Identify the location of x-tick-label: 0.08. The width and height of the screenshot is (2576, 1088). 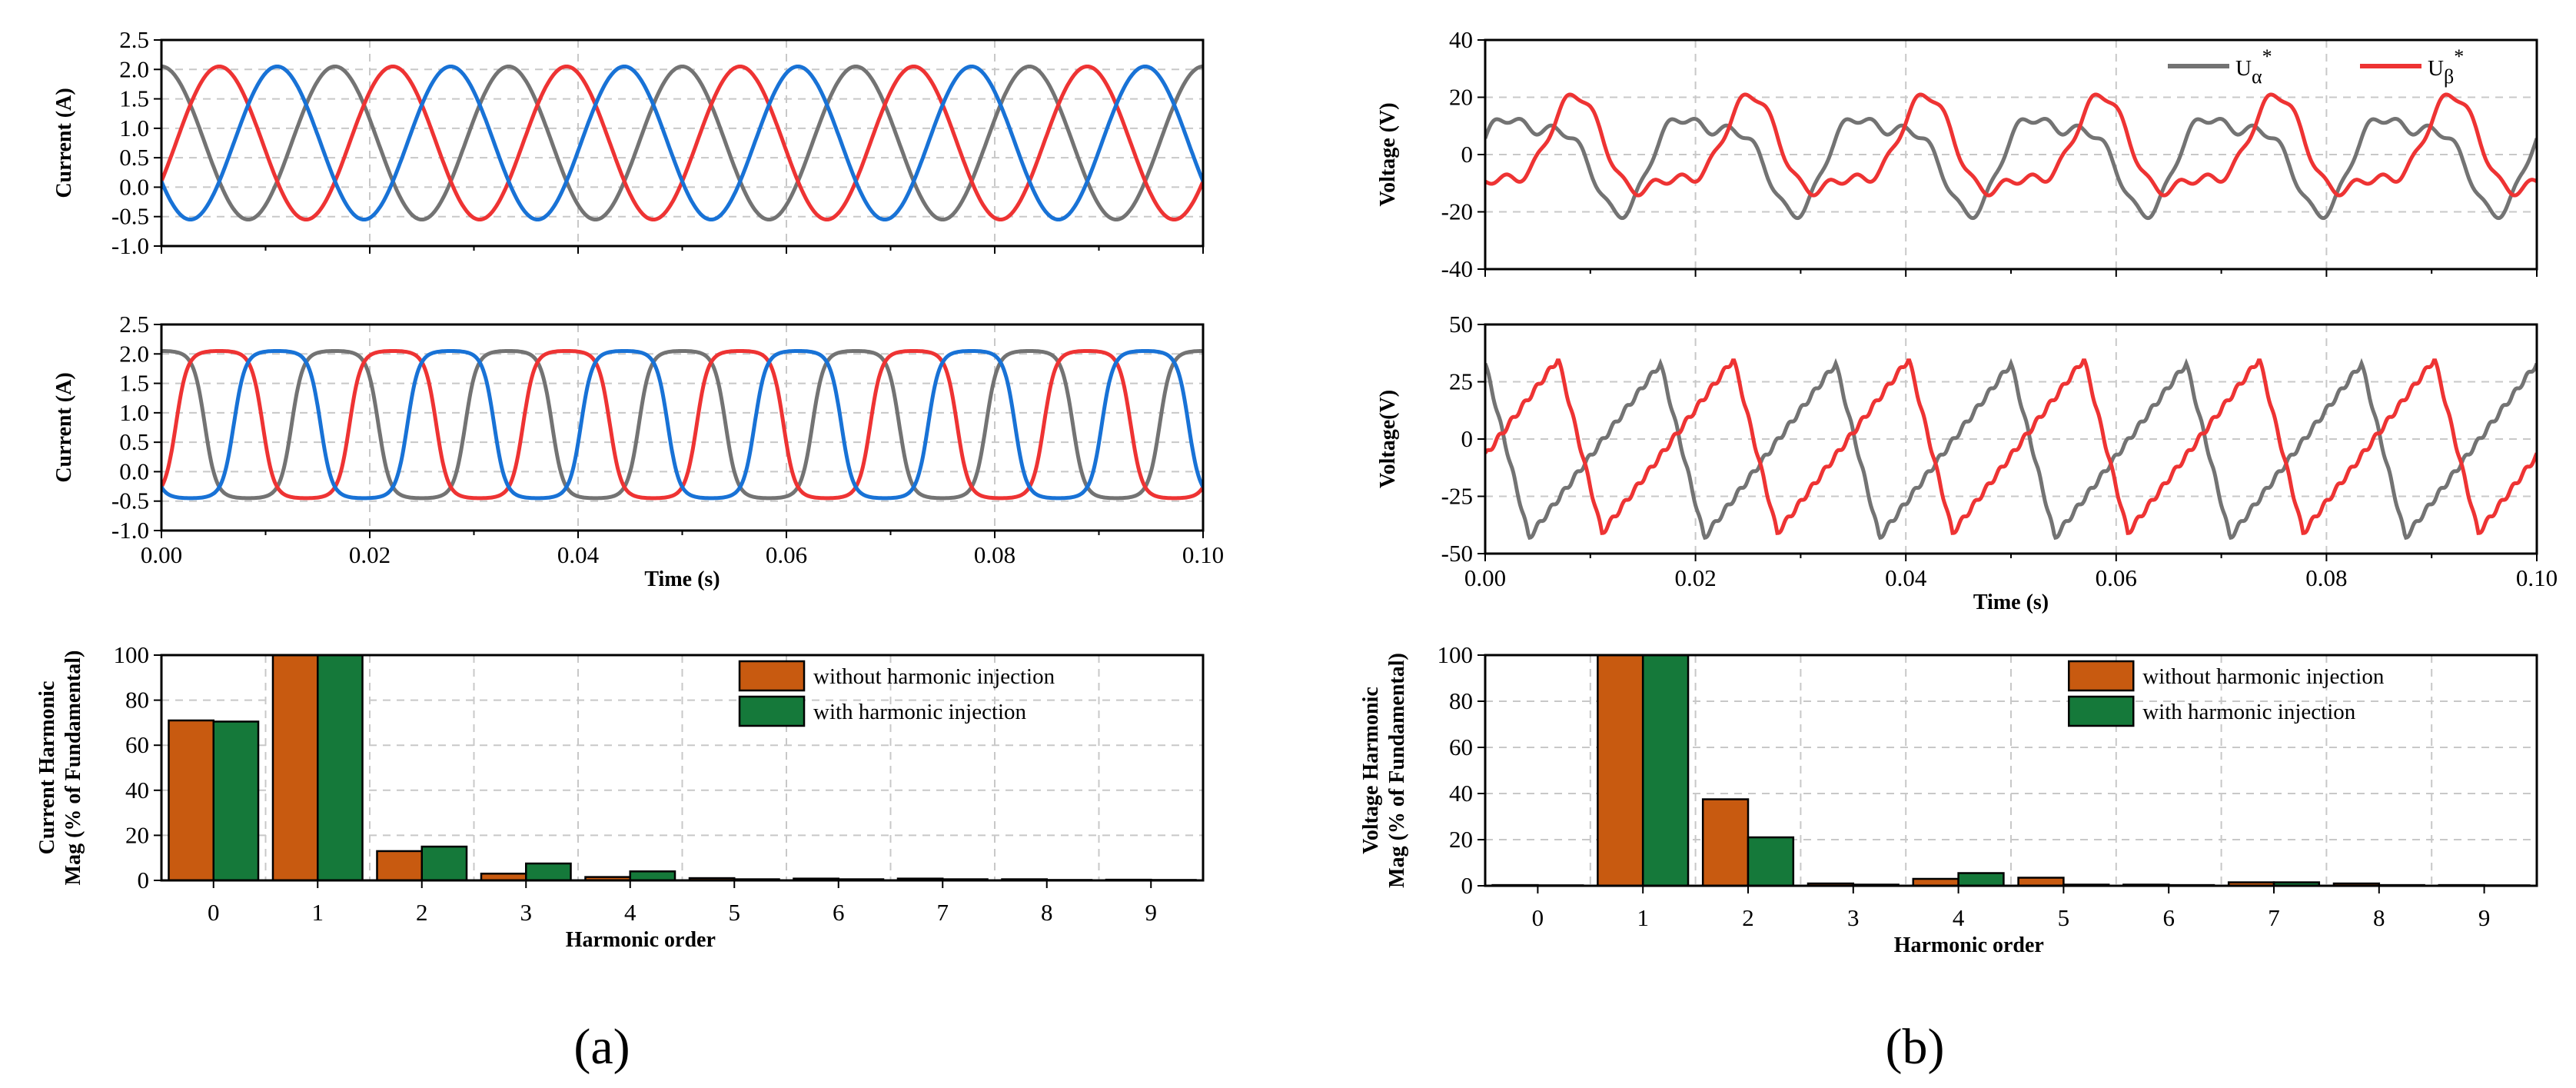
(2326, 577).